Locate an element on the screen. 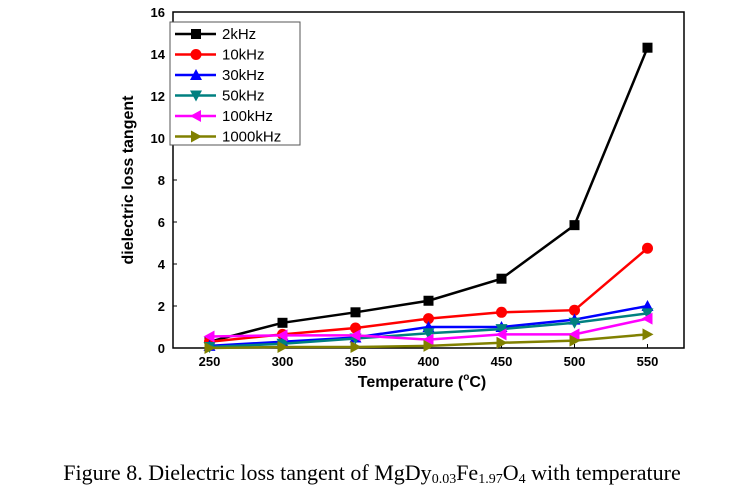 This screenshot has height=496, width=744. x-tick-label: 550 is located at coordinates (648, 361).